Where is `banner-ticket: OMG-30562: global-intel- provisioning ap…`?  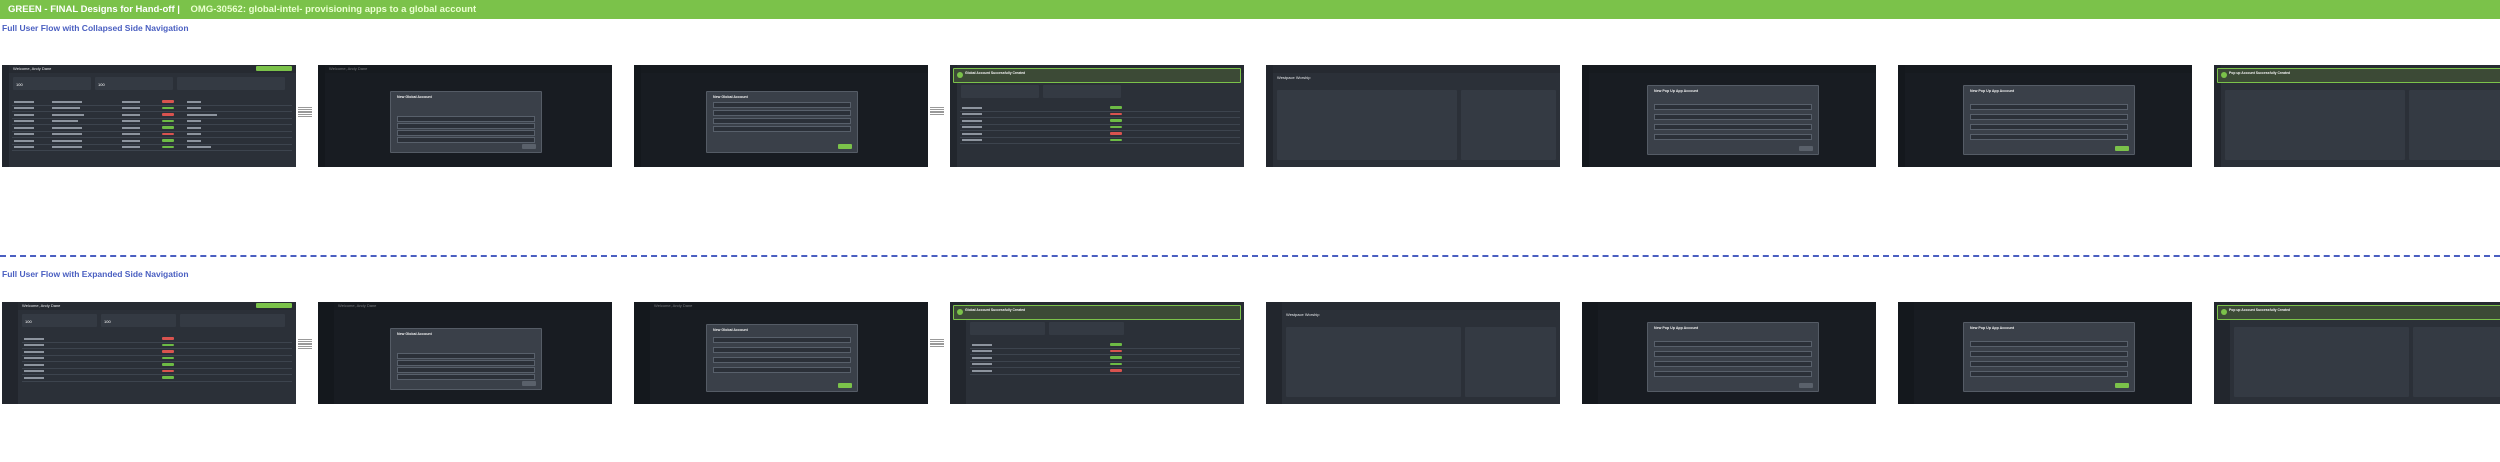
banner-ticket: OMG-30562: global-intel- provisioning ap… is located at coordinates (333, 9).